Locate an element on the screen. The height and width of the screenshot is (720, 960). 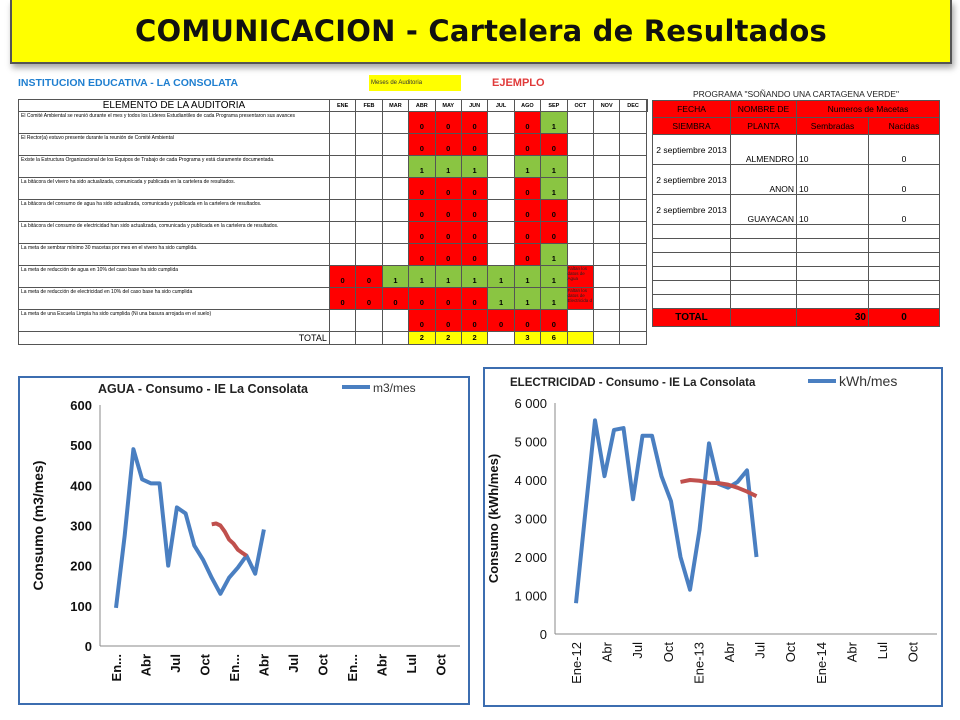
audit-total-row: TOTAL 2 2 2 3 6 is located at coordinates (333, 338).